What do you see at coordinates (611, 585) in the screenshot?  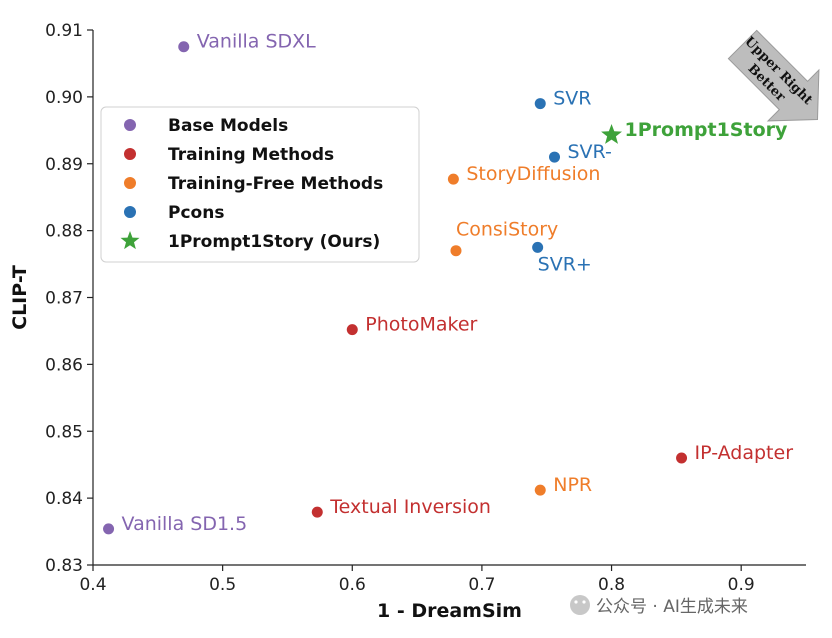 I see `x-tick-label: 0.8` at bounding box center [611, 585].